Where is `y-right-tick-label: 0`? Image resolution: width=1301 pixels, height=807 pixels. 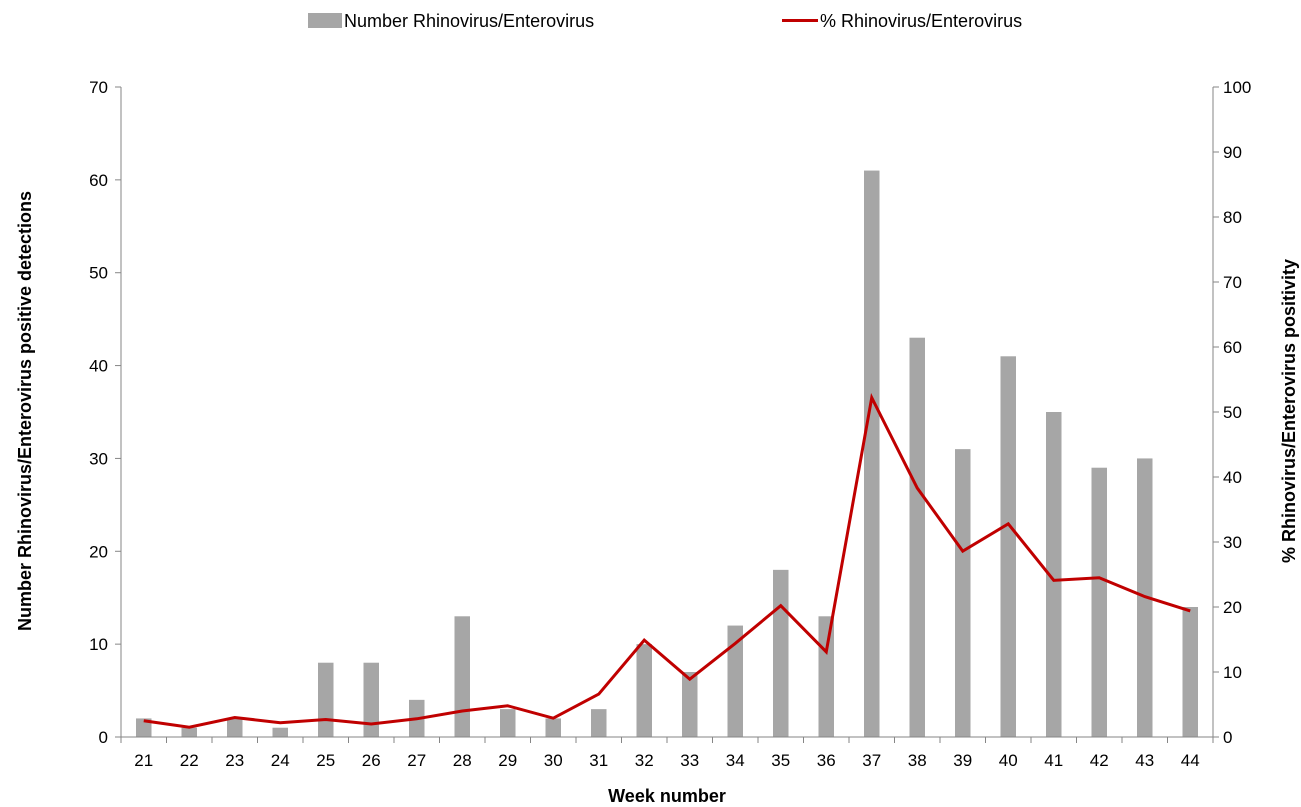
y-right-tick-label: 0 is located at coordinates (1227, 737).